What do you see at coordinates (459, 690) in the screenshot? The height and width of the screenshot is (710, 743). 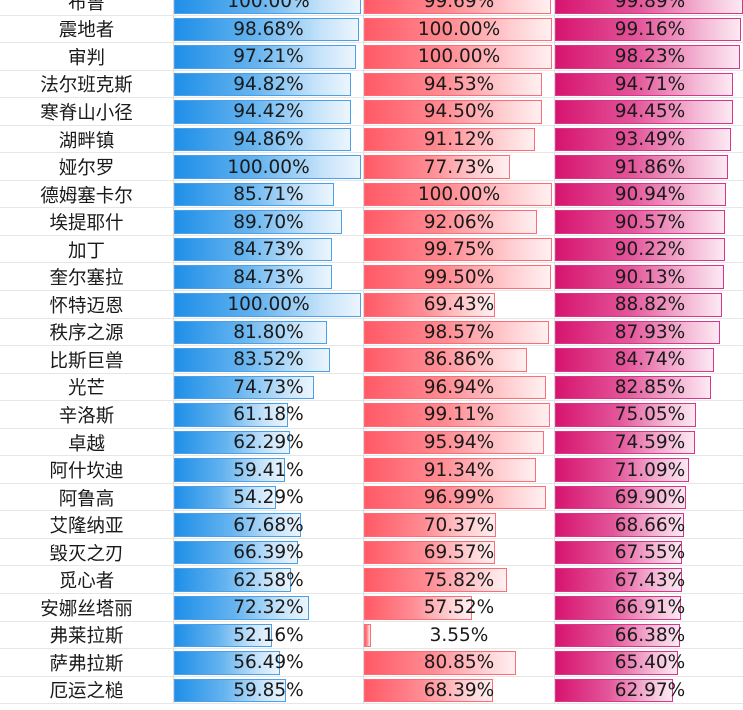 I see `percentage-value: 68.39%` at bounding box center [459, 690].